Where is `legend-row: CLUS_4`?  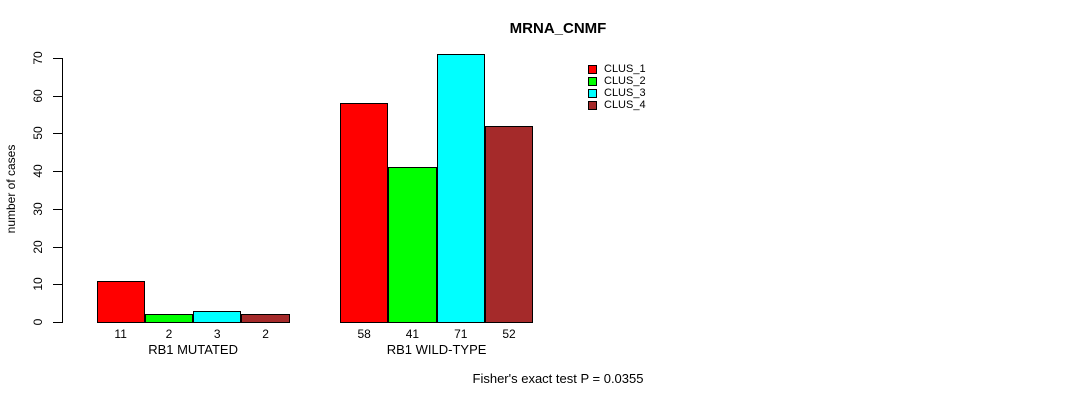
legend-row: CLUS_4 is located at coordinates (617, 105).